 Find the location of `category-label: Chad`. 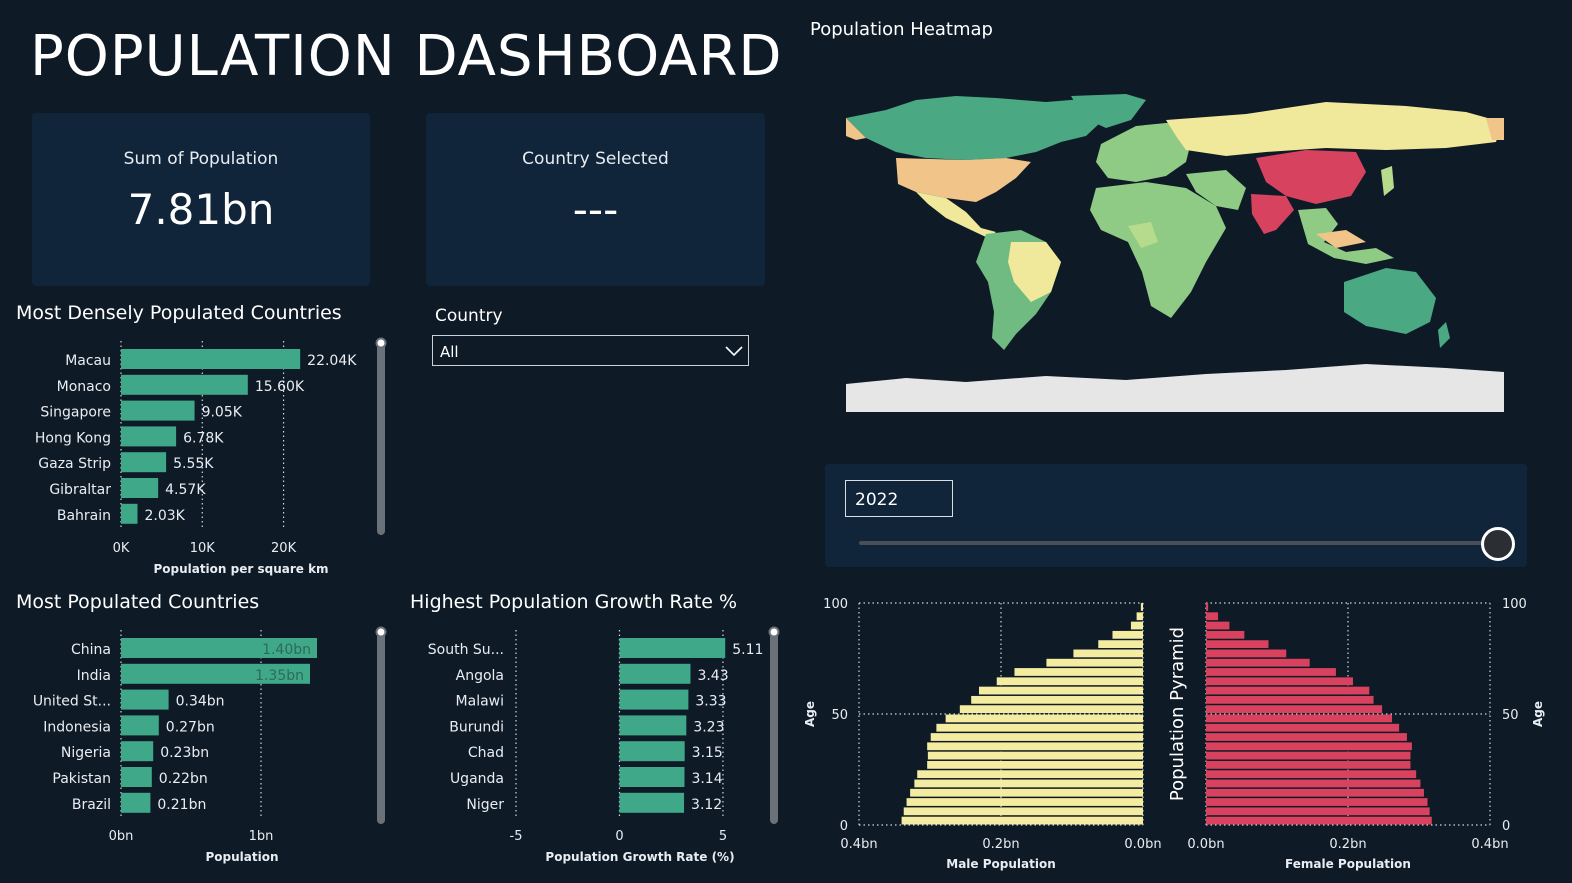

category-label: Chad is located at coordinates (486, 753).